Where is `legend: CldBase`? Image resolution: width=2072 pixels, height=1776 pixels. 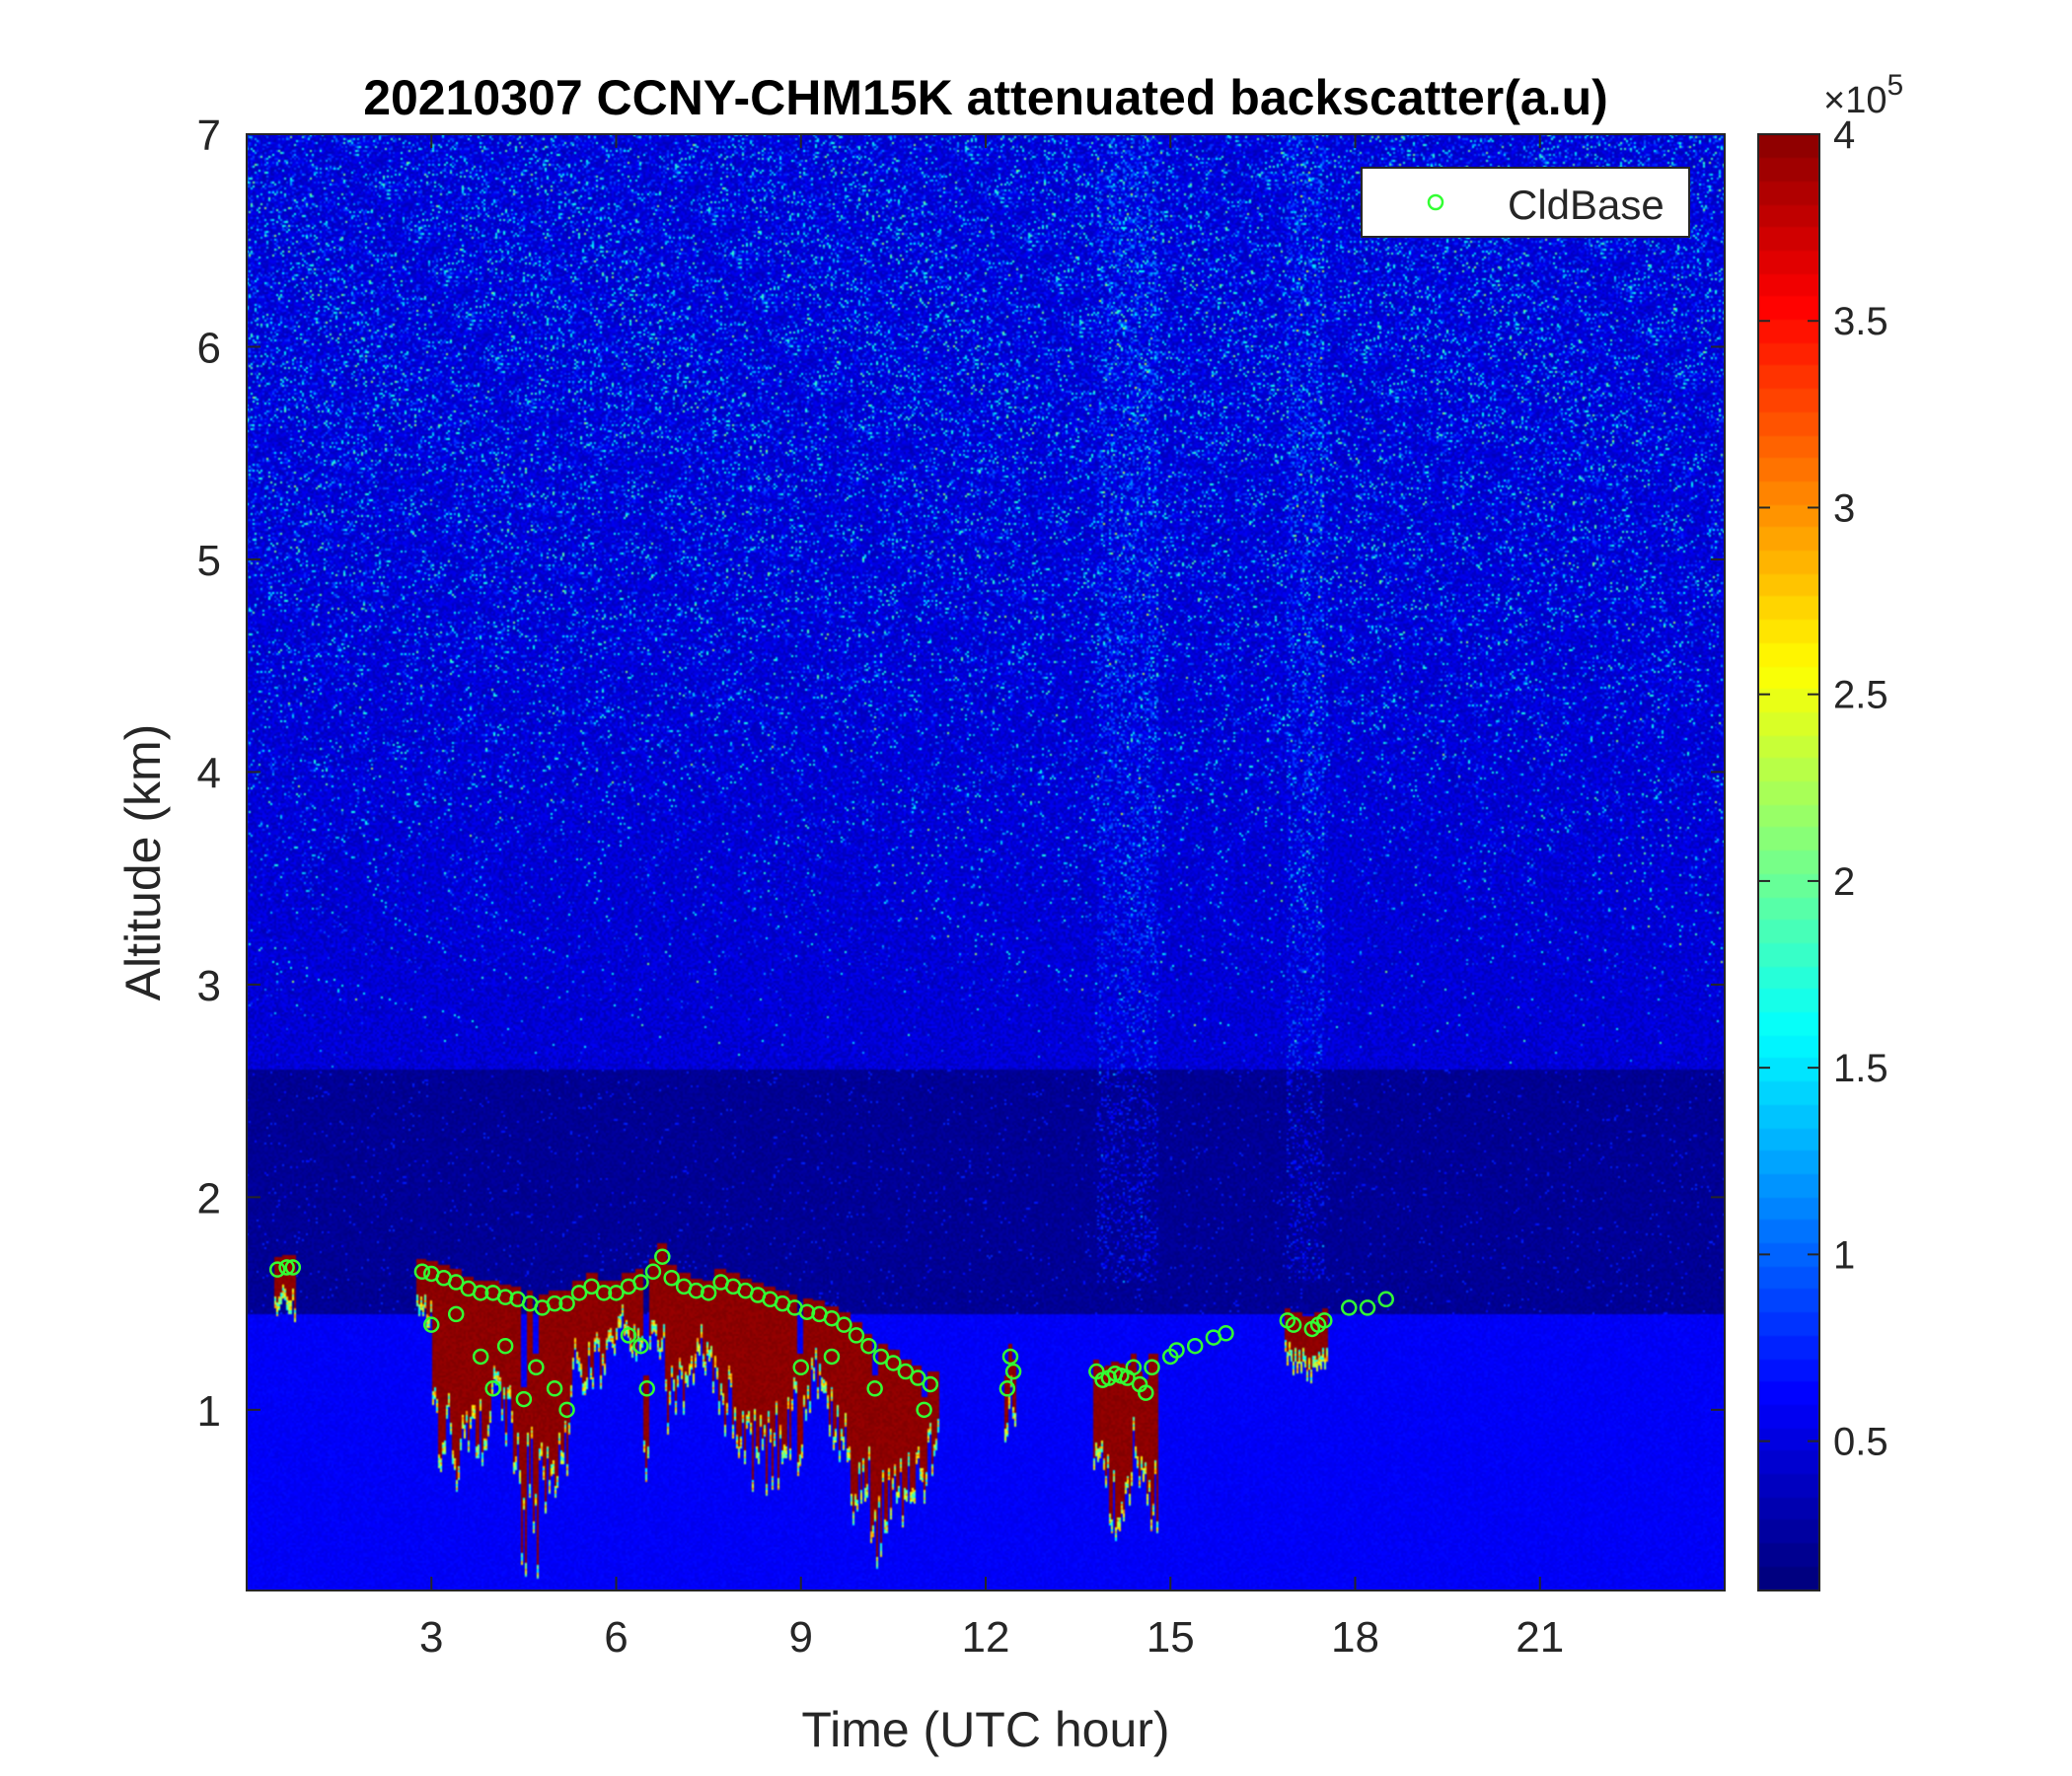 legend: CldBase is located at coordinates (1526, 203).